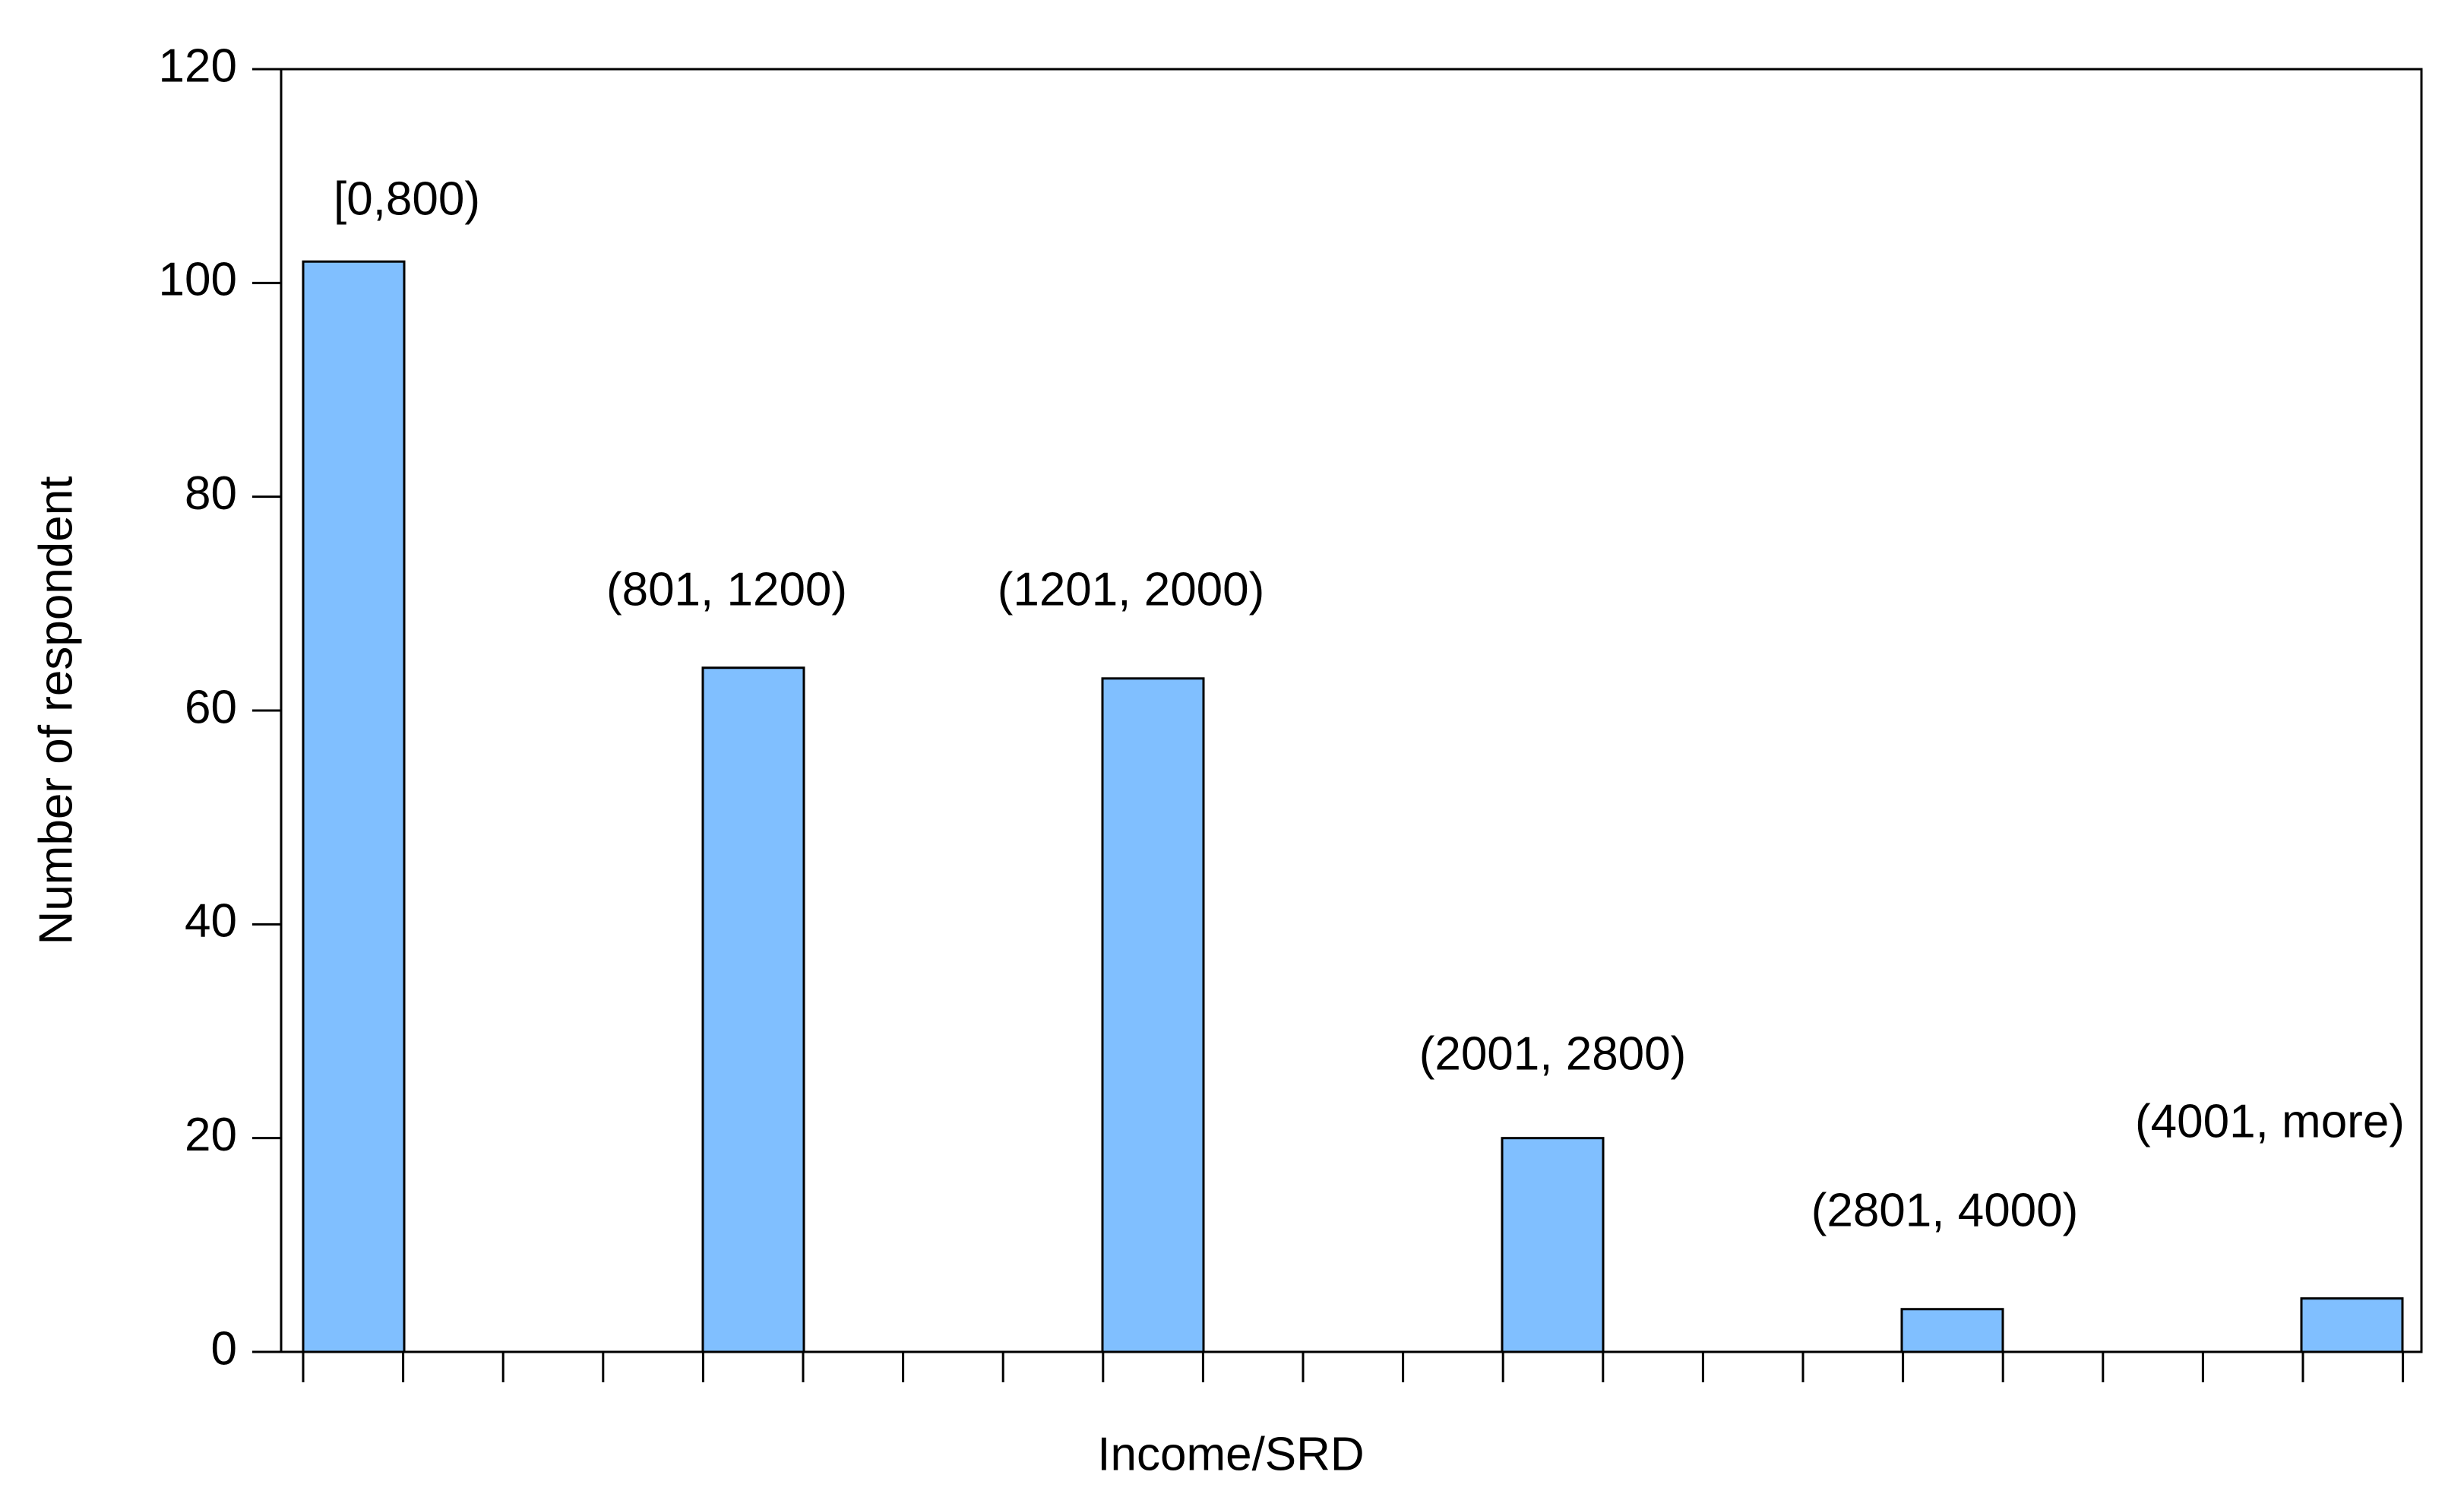 Image resolution: width=2464 pixels, height=1494 pixels. What do you see at coordinates (211, 1135) in the screenshot?
I see `y-tick-label: 20` at bounding box center [211, 1135].